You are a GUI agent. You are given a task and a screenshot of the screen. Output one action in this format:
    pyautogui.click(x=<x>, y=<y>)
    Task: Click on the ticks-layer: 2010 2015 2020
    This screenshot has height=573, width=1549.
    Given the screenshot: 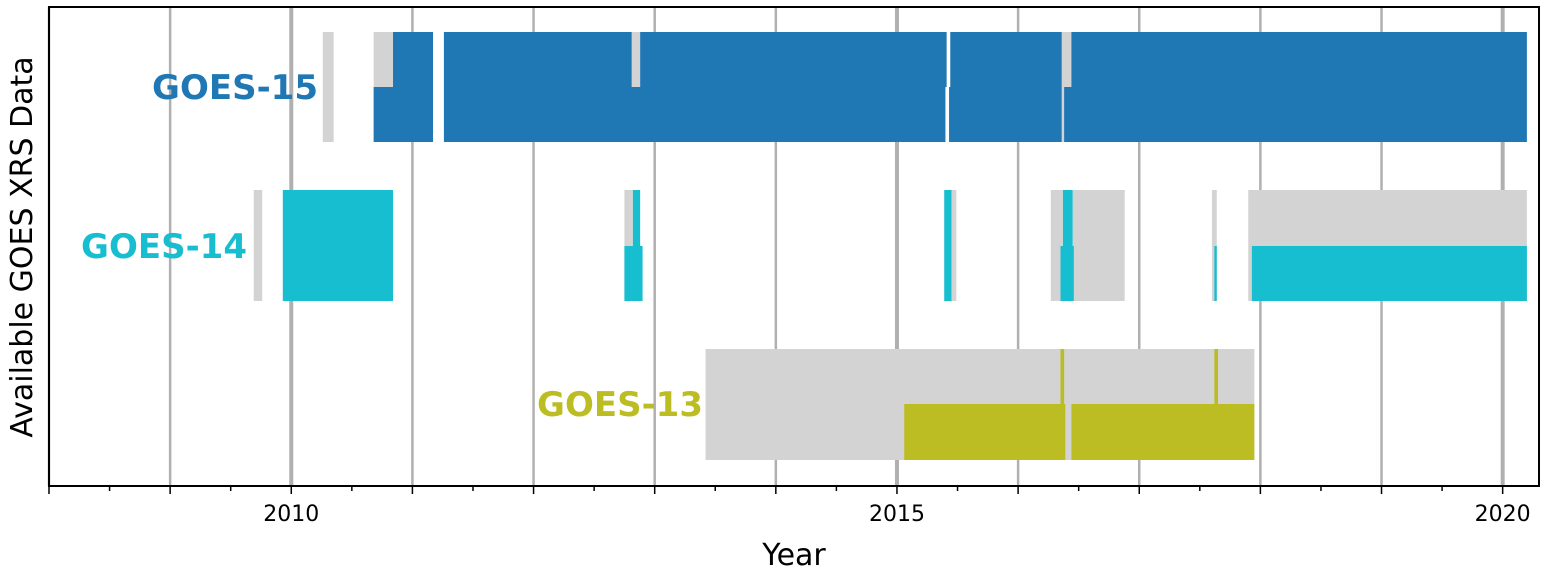 What is the action you would take?
    pyautogui.click(x=789, y=506)
    